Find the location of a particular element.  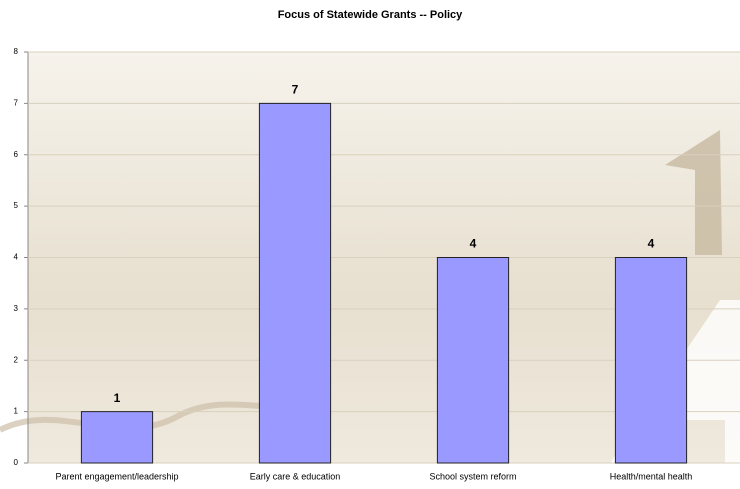

y-tick-label: 1 is located at coordinates (16, 411).